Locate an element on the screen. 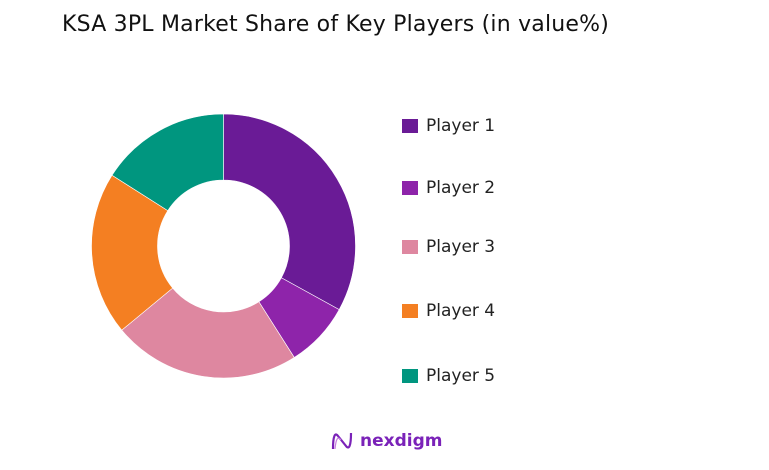 The height and width of the screenshot is (470, 769). legend-item: Player 3 is located at coordinates (448, 247).